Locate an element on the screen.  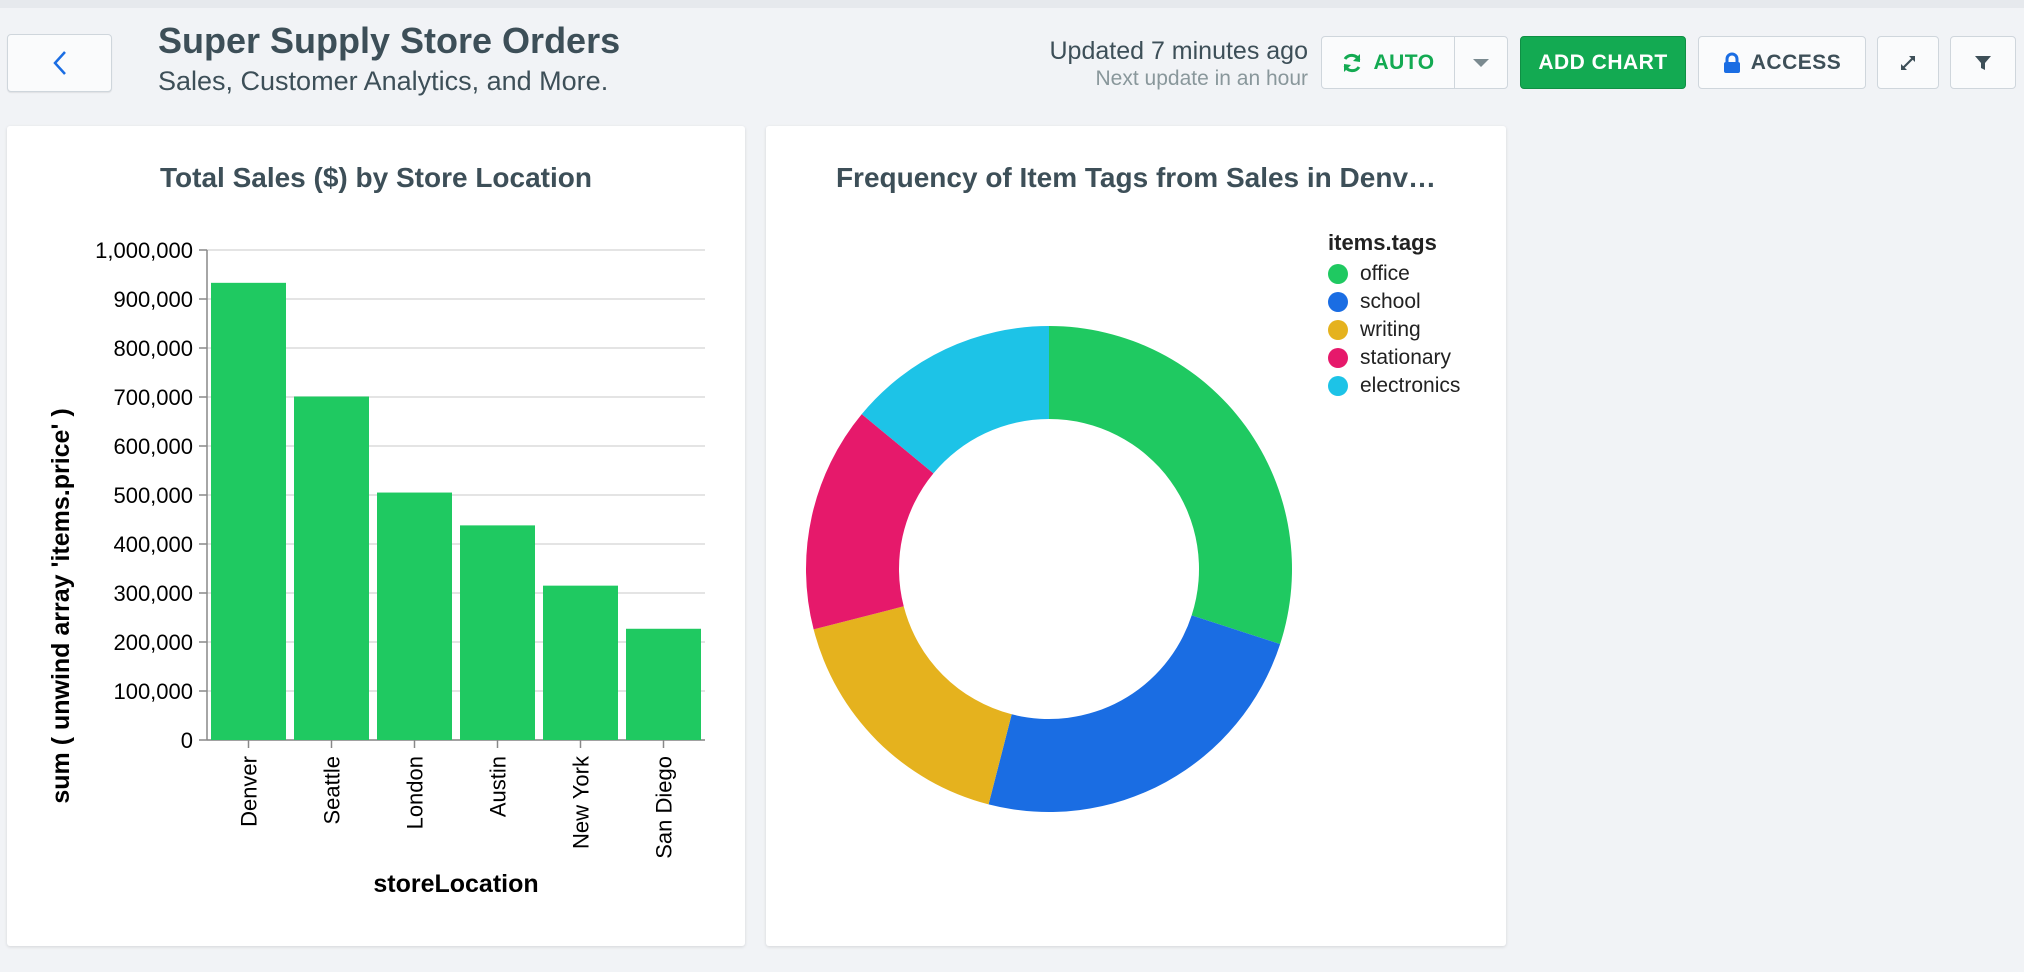
auto-label: AUTO is located at coordinates (1404, 62).